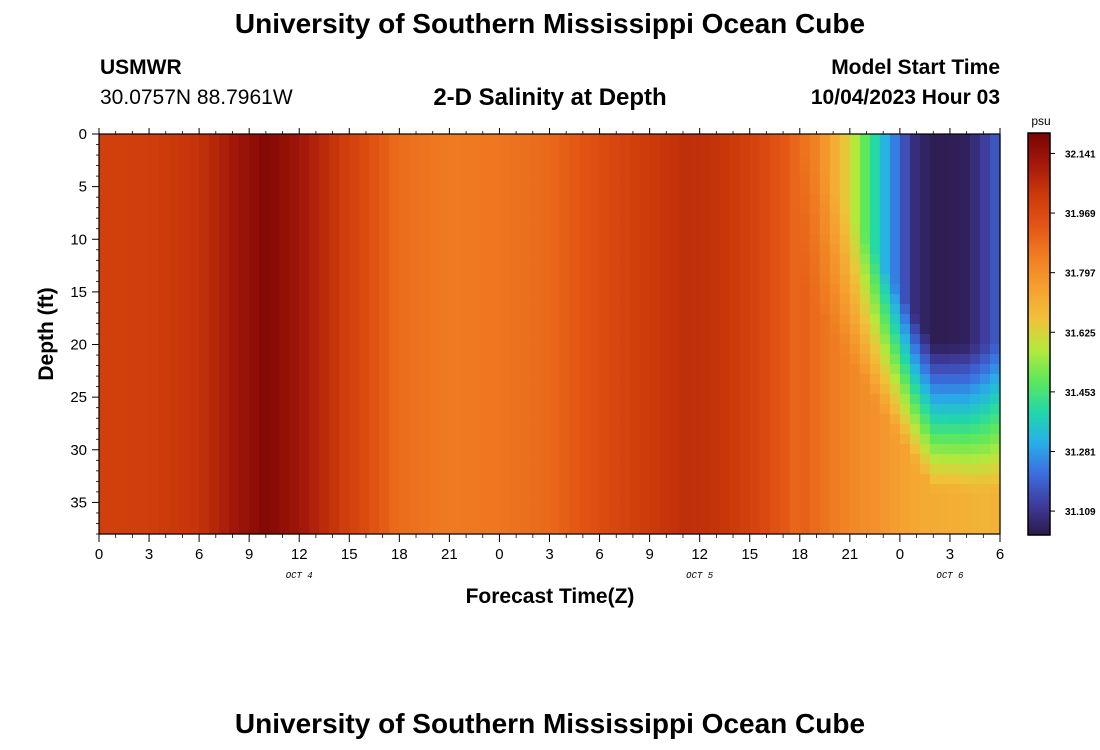  What do you see at coordinates (78, 292) in the screenshot?
I see `y-tick-label: 15` at bounding box center [78, 292].